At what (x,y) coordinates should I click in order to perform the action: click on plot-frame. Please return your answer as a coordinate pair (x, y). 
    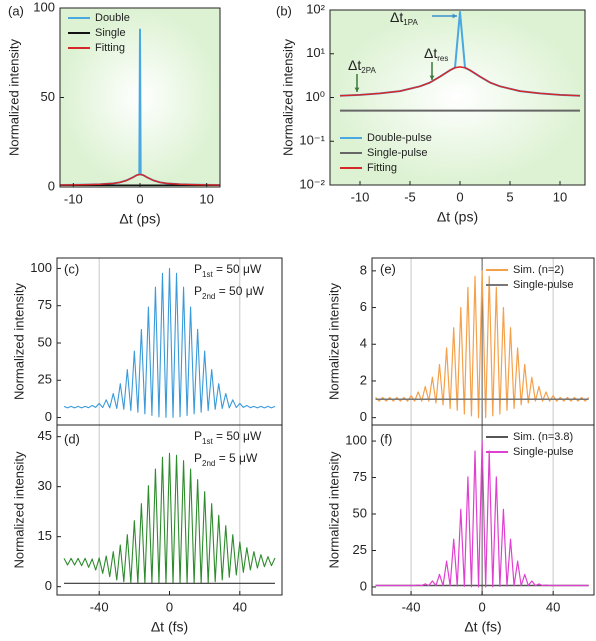
    Looking at the image, I should click on (483, 510).